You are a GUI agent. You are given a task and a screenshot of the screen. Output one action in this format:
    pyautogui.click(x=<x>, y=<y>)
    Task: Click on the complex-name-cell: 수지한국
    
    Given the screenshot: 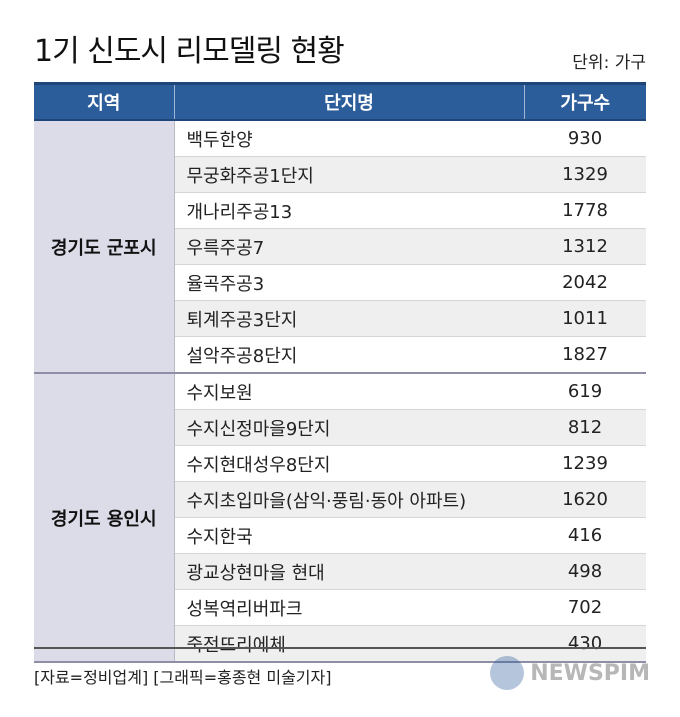 What is the action you would take?
    pyautogui.click(x=349, y=535)
    